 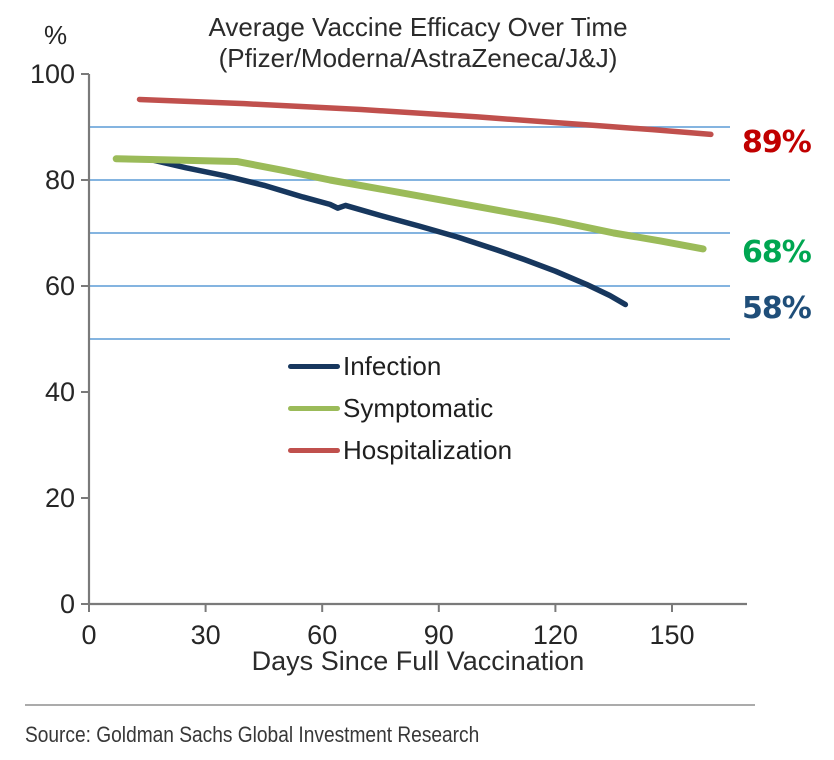 What do you see at coordinates (206, 635) in the screenshot?
I see `x-tick-label-30: 30` at bounding box center [206, 635].